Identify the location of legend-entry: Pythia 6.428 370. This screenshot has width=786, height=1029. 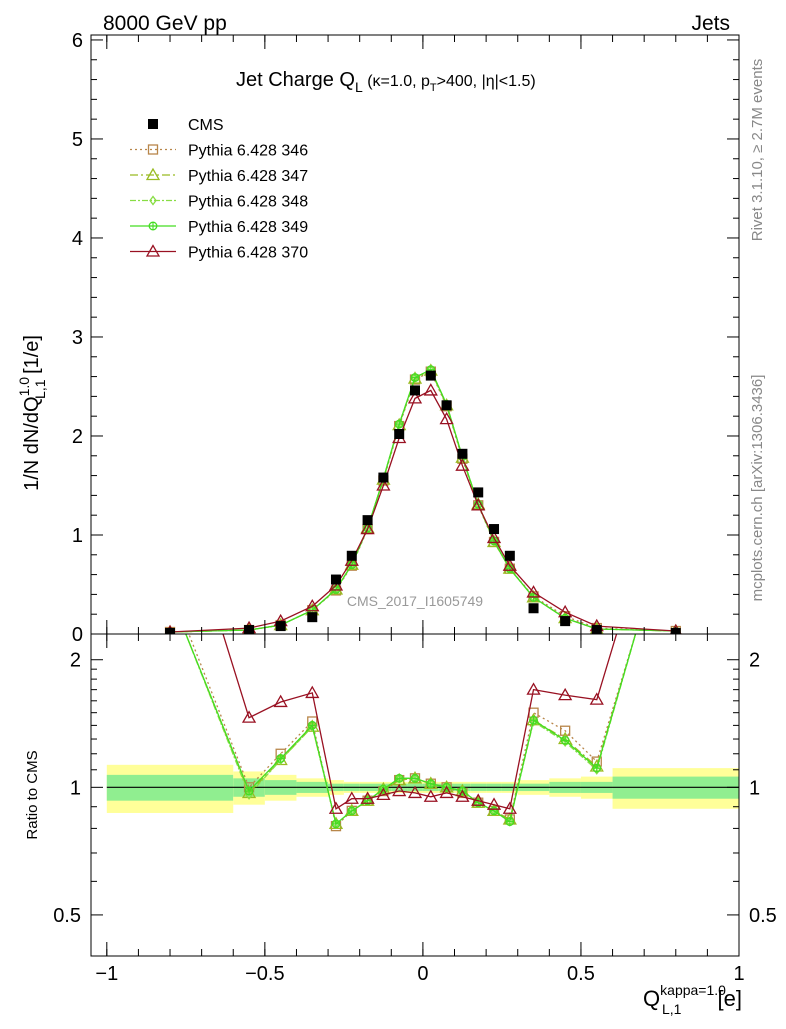
(219, 253).